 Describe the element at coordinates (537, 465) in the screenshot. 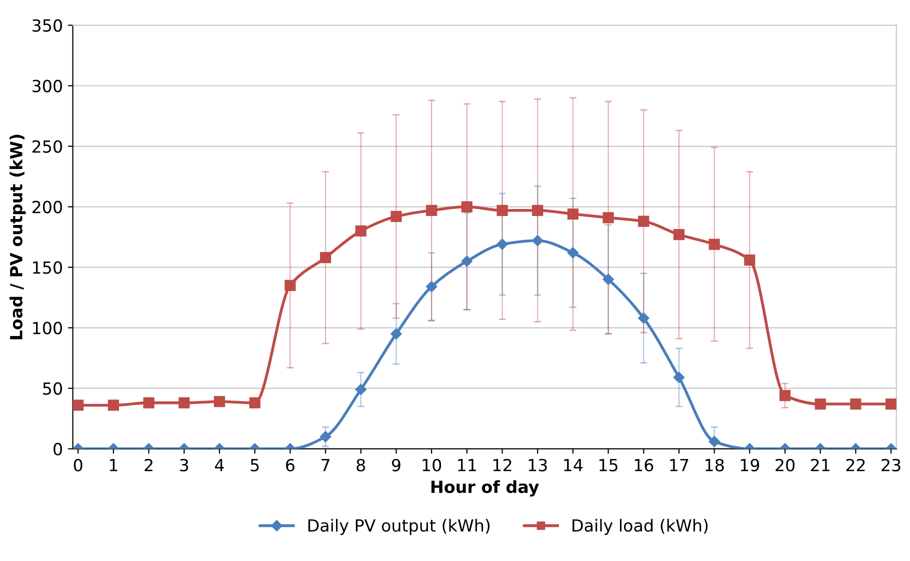

I see `x-tick-label: 13` at that location.